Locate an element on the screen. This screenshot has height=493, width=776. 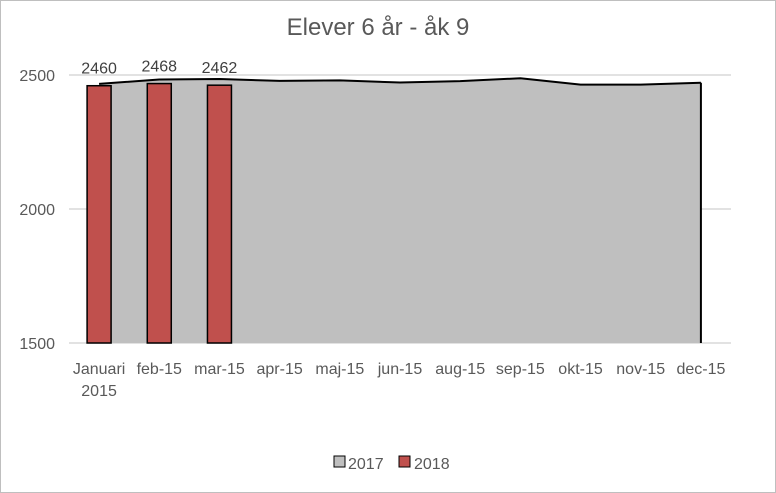
data-label: 2468 is located at coordinates (159, 67).